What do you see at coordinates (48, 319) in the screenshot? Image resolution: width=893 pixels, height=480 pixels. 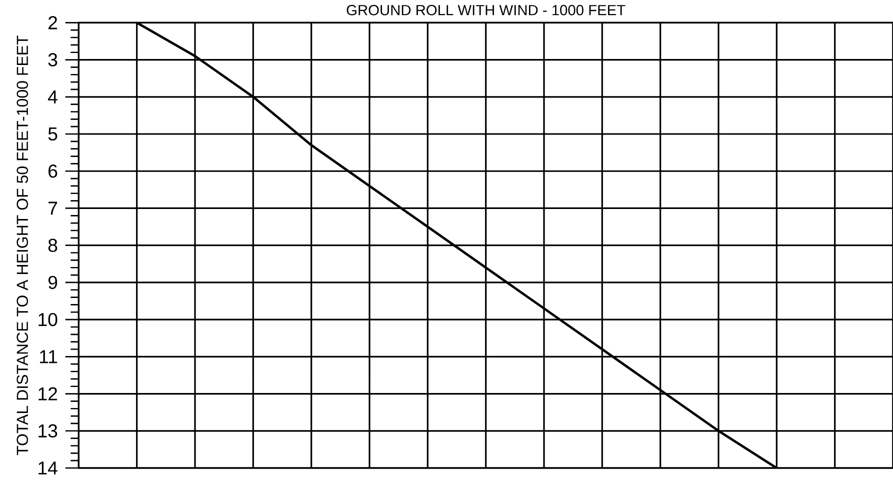 I see `y-tick-label: 10` at bounding box center [48, 319].